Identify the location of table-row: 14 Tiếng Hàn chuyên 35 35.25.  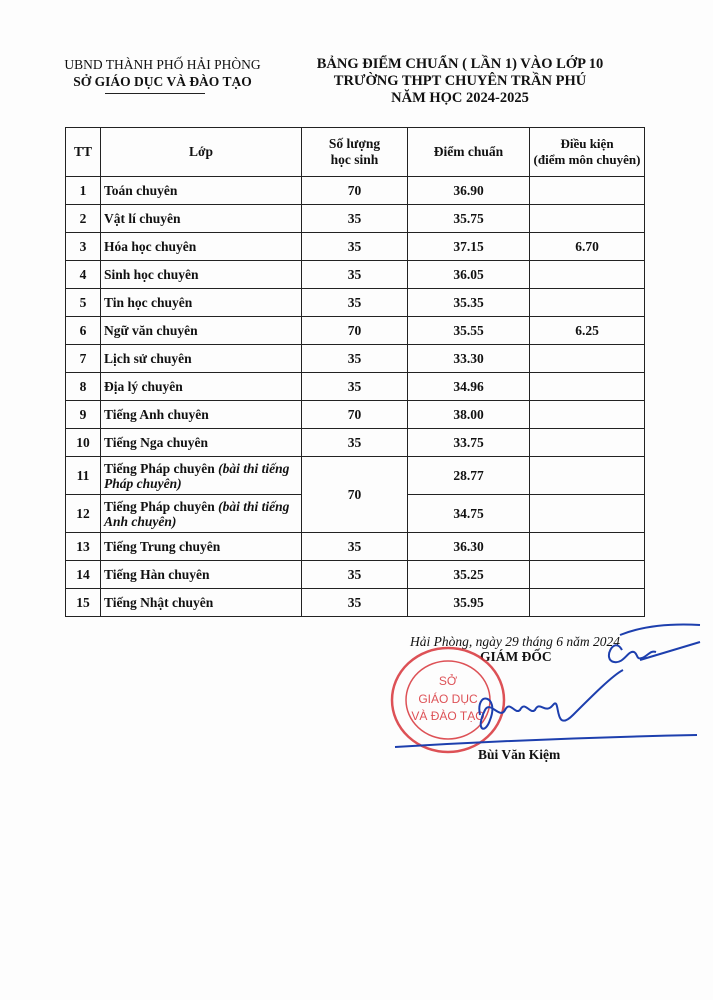
(355, 574).